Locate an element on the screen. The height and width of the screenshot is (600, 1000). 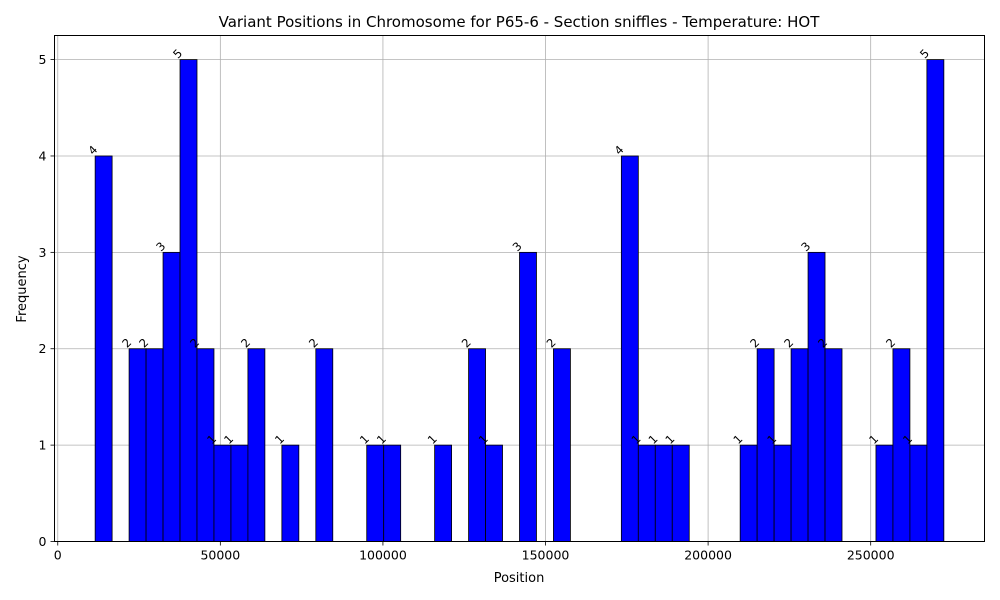
y-axis-ticks: 0 1 2 3 4 5 is located at coordinates (47, 300).